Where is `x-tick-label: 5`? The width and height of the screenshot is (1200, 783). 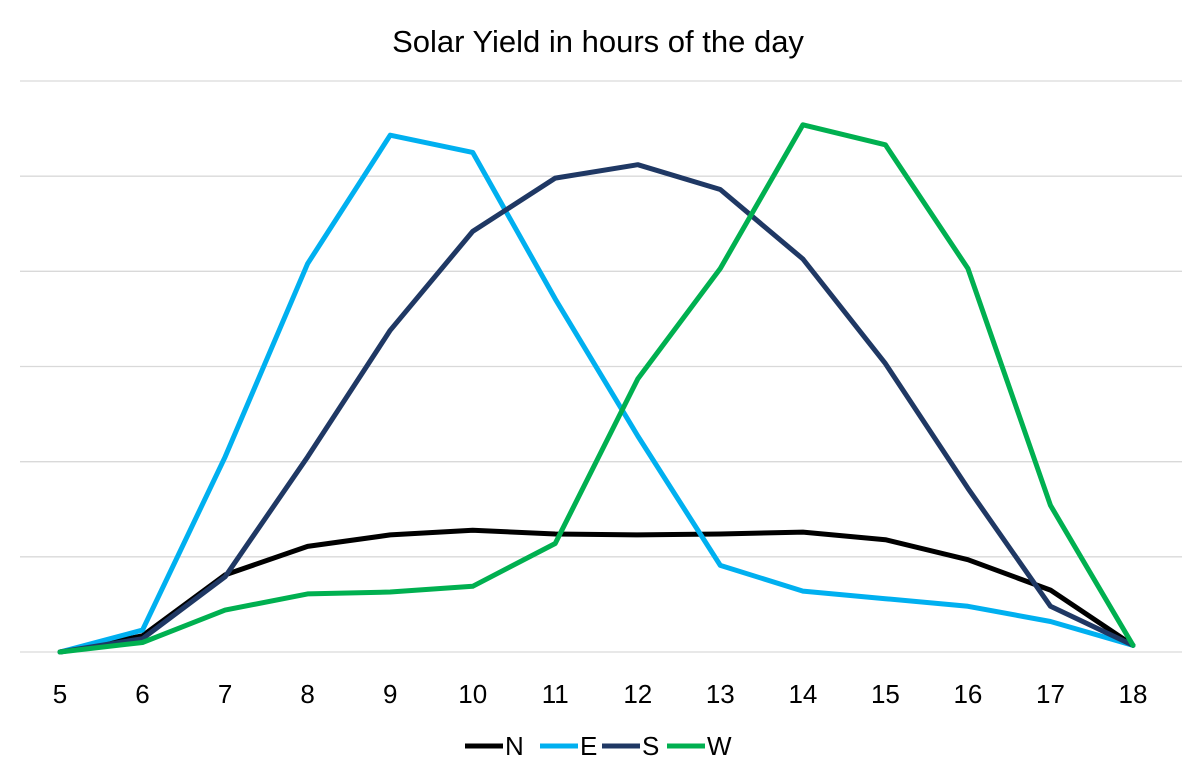
x-tick-label: 5 is located at coordinates (60, 694).